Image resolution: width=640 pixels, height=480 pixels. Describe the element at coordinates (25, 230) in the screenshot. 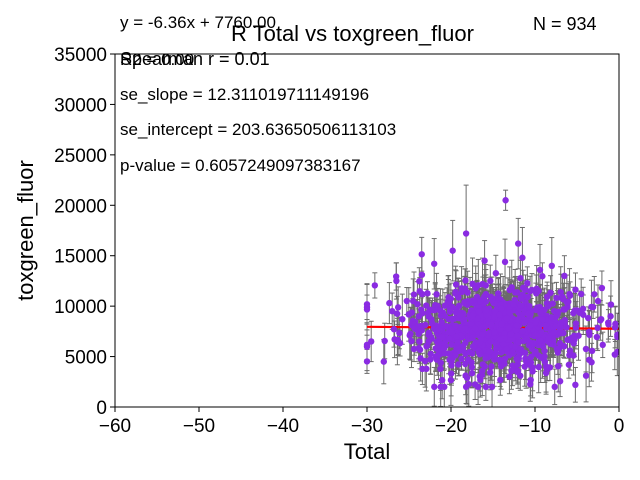

I see `y-axis-label: toxgreen_fluor` at that location.